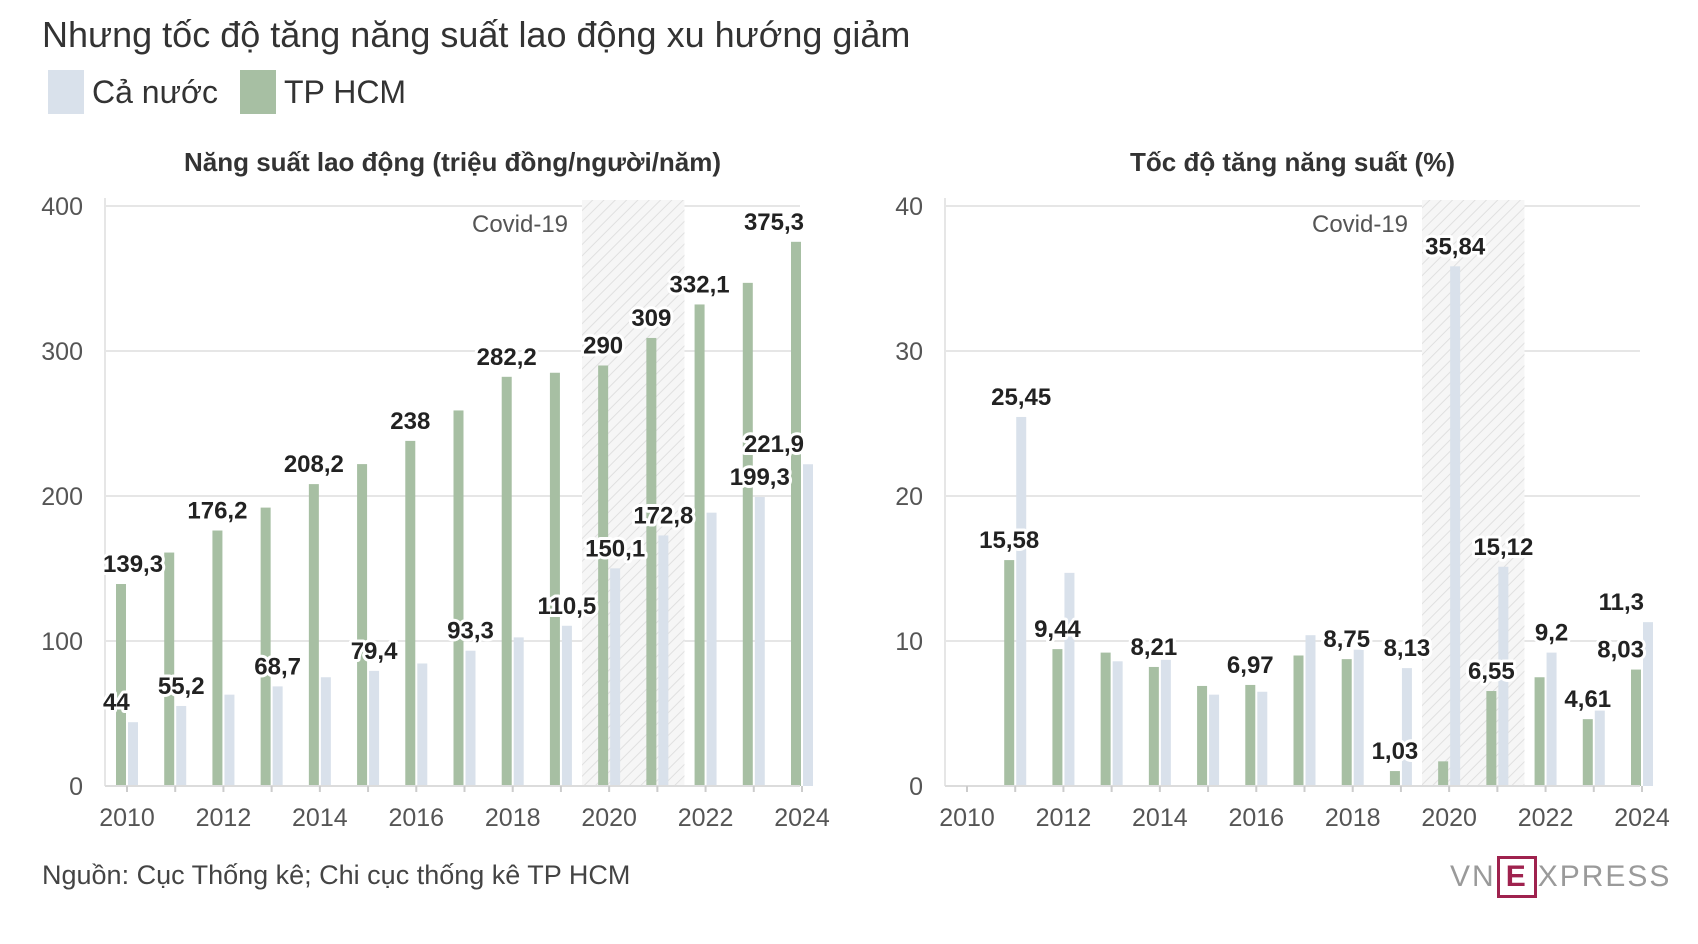 The image size is (1698, 944). I want to click on x-tick-label: 2014, so click(1160, 818).